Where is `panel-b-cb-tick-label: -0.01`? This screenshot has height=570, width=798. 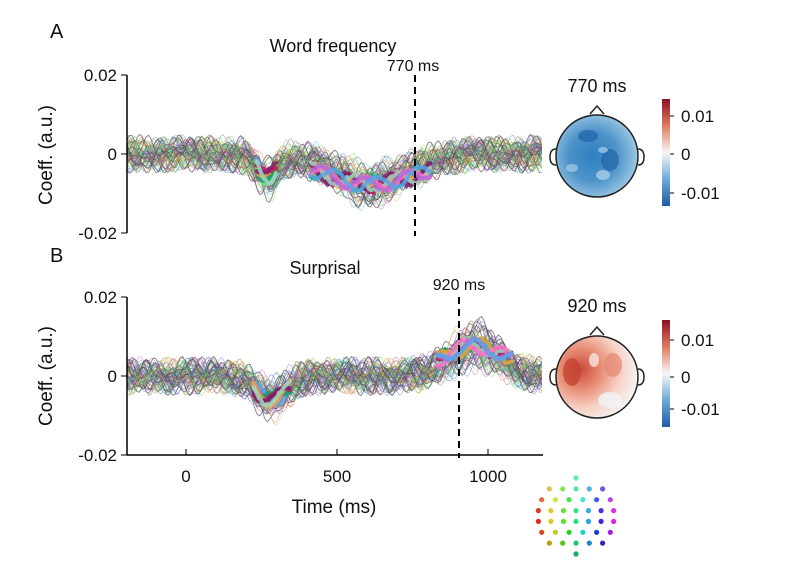
panel-b-cb-tick-label: -0.01 is located at coordinates (700, 409).